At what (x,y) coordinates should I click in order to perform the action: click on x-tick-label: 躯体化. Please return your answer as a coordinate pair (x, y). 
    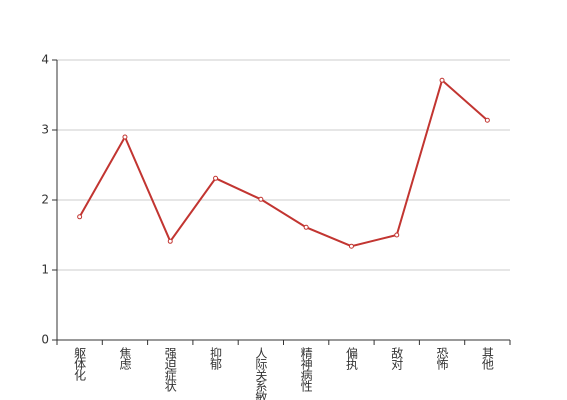
    Looking at the image, I should click on (80, 364).